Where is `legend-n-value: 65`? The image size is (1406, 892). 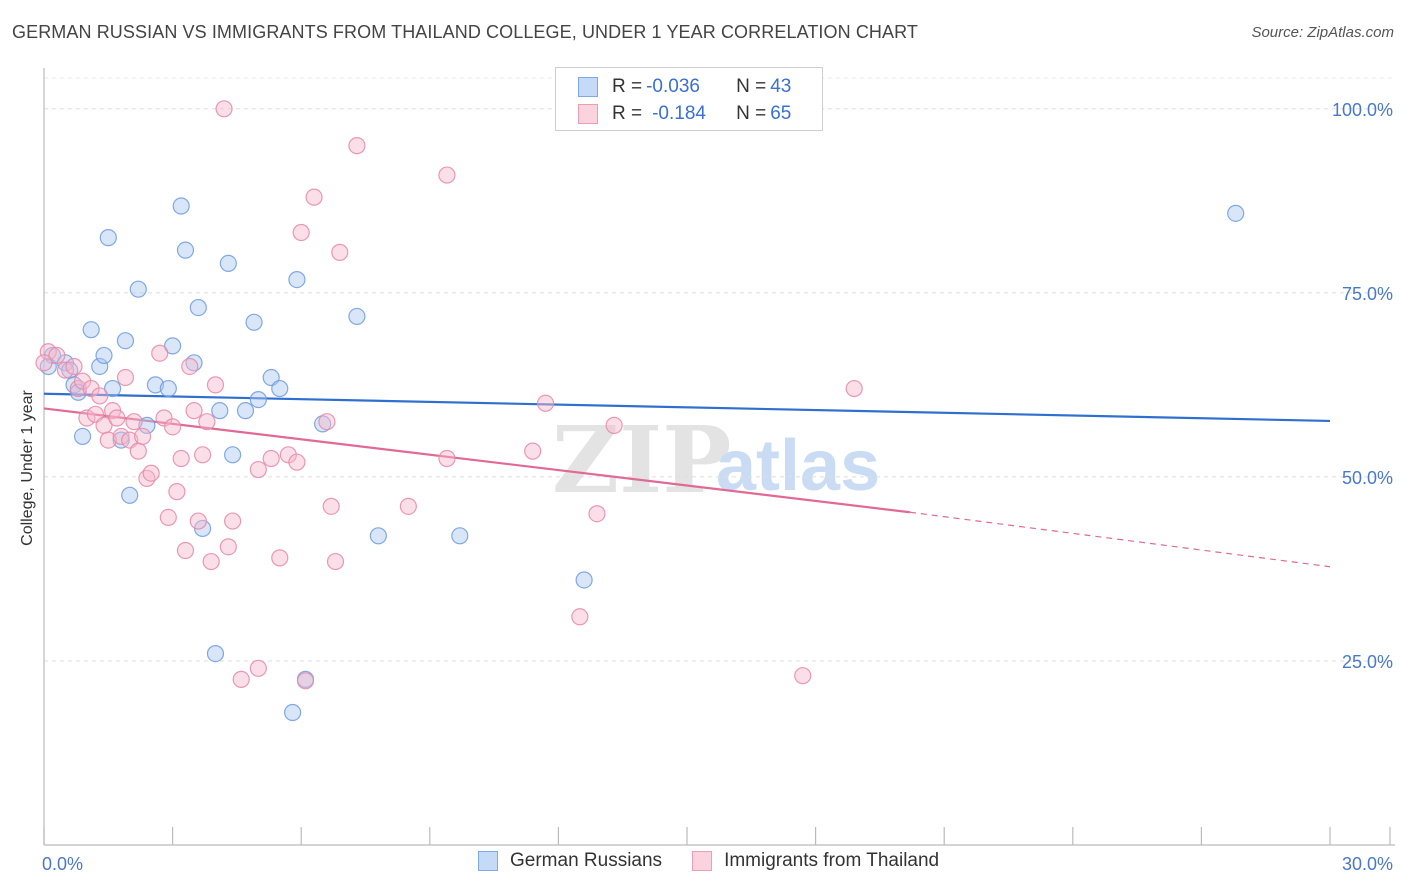 legend-n-value: 65 is located at coordinates (781, 113).